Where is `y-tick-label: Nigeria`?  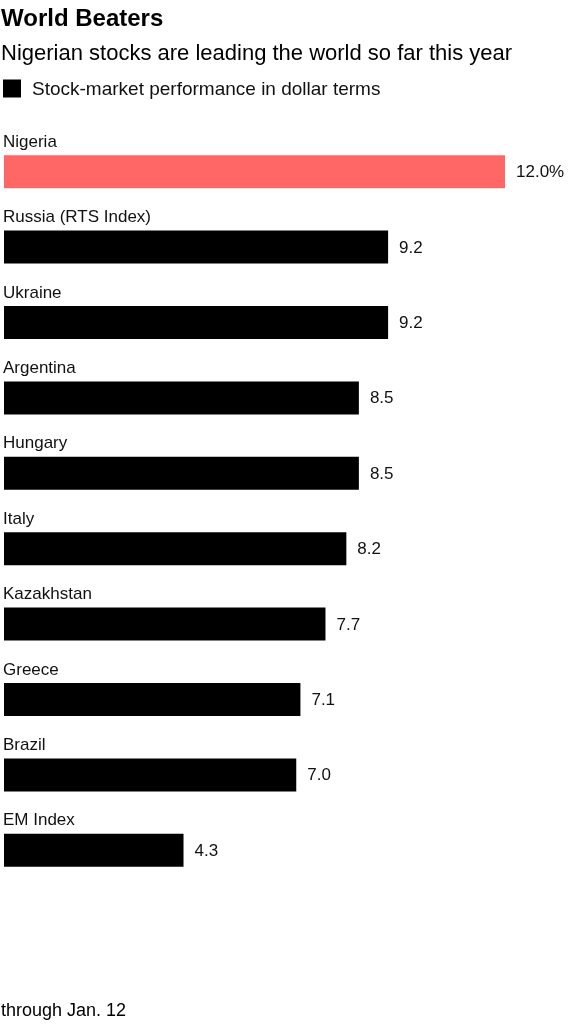
y-tick-label: Nigeria is located at coordinates (30, 141).